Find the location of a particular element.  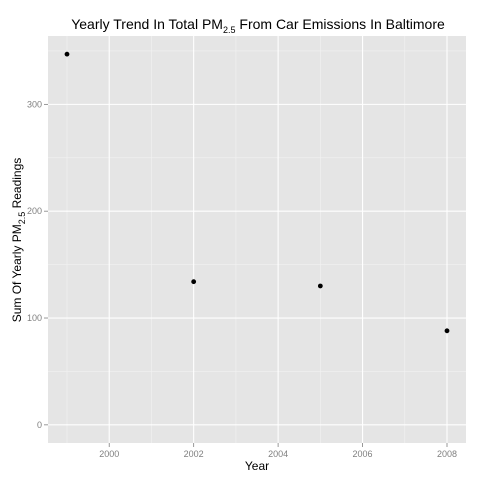

x-tick-label: 2006 is located at coordinates (363, 454).